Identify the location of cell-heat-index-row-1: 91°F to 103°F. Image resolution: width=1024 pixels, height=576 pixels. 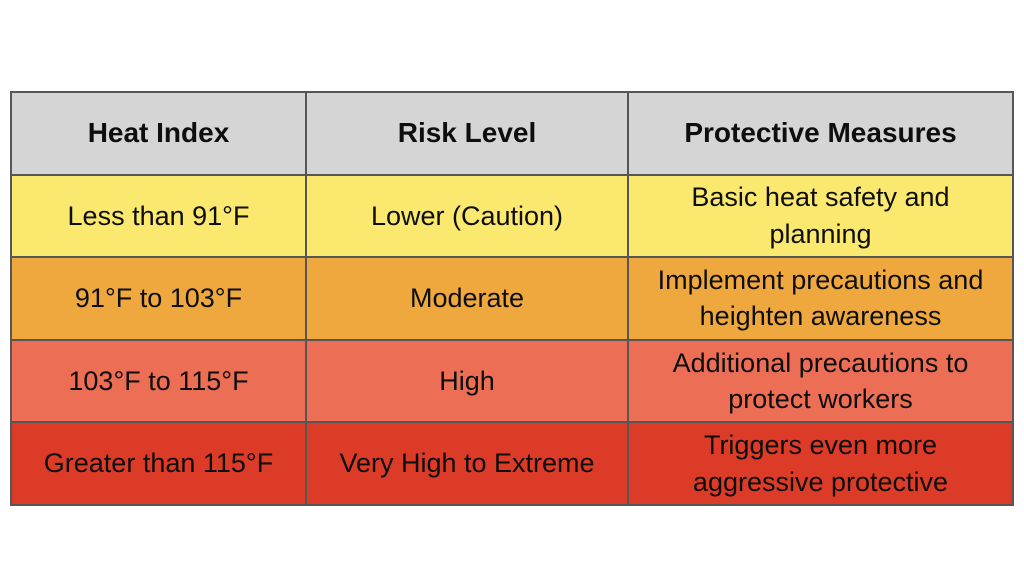
(158, 298).